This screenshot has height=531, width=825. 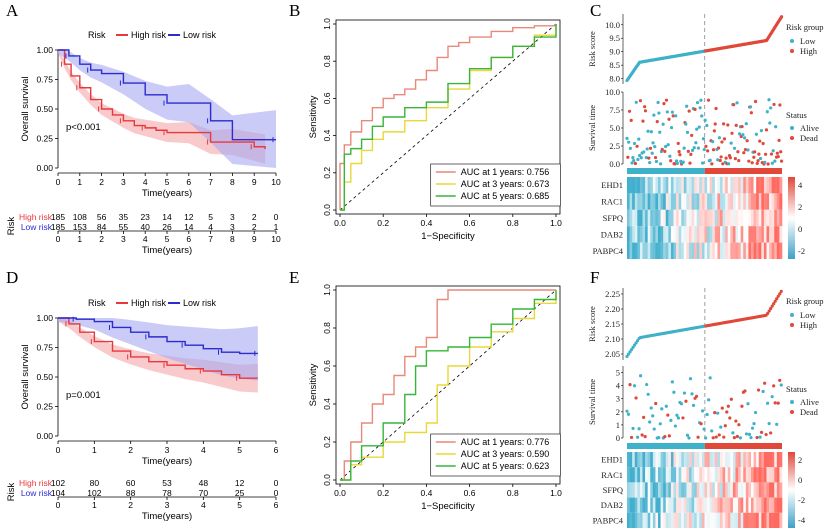 I want to click on km-x-tick-label: 0, so click(x=58, y=182).